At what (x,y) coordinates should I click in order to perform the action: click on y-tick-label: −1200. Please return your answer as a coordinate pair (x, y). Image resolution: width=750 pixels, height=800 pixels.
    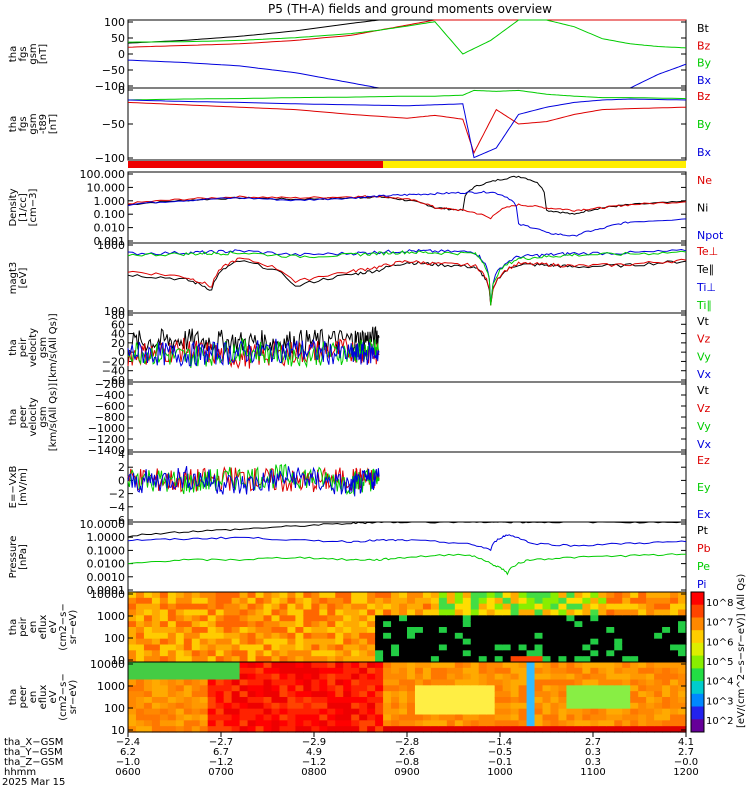
    Looking at the image, I should click on (106, 439).